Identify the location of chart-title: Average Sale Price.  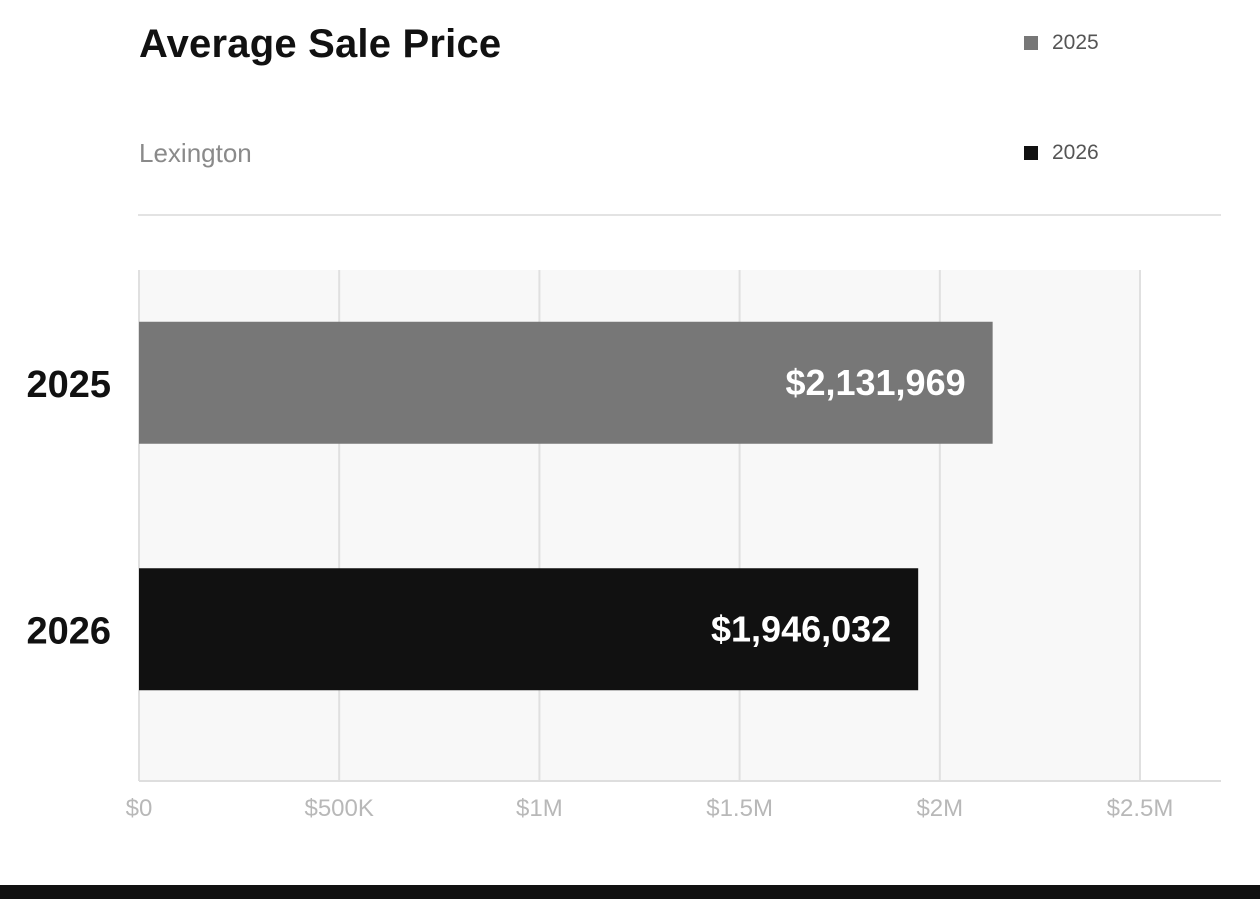
(320, 44).